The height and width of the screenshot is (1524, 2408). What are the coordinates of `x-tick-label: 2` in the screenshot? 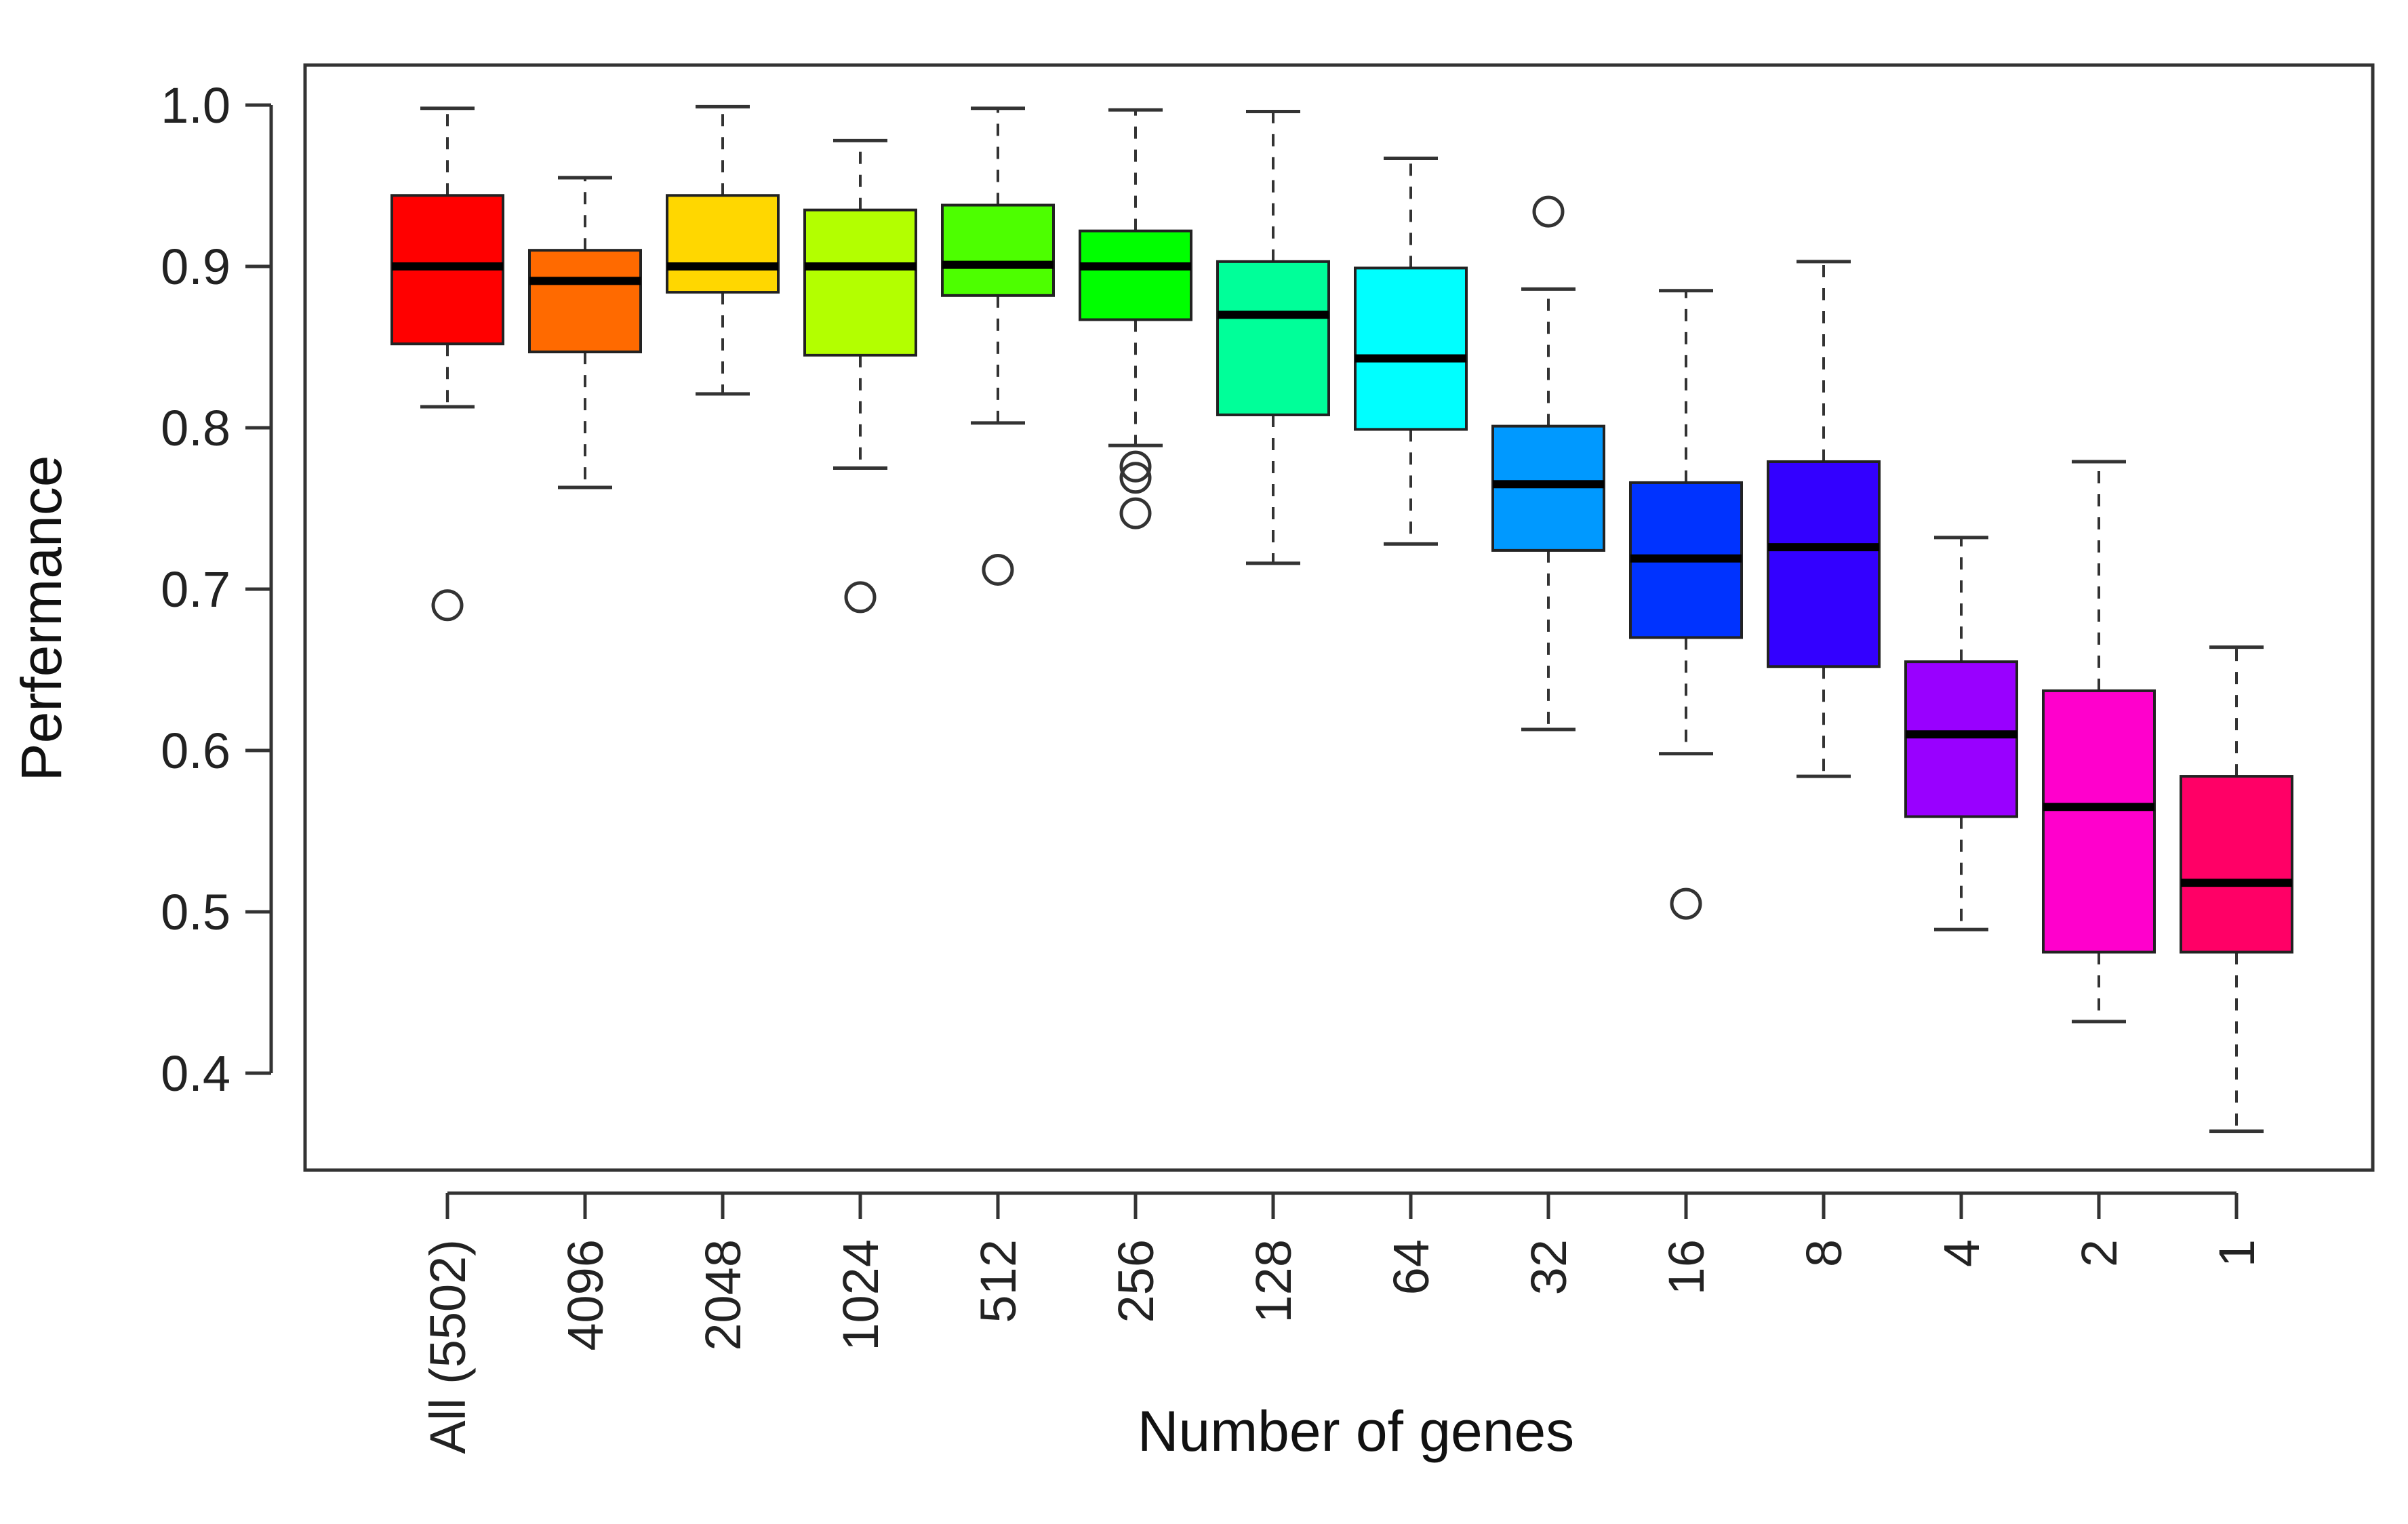 It's located at (2099, 1253).